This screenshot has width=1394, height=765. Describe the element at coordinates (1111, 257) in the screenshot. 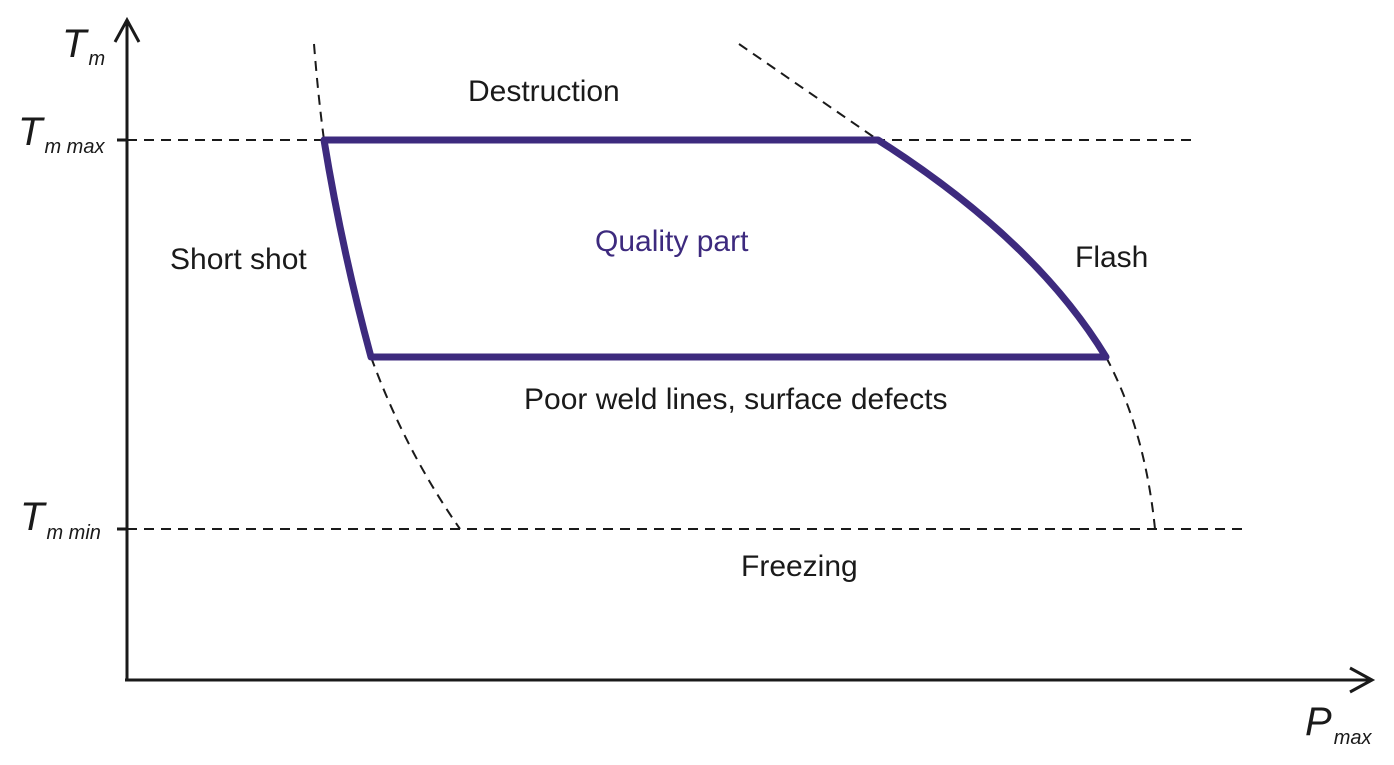

I see `region-flash-label: Flash` at that location.